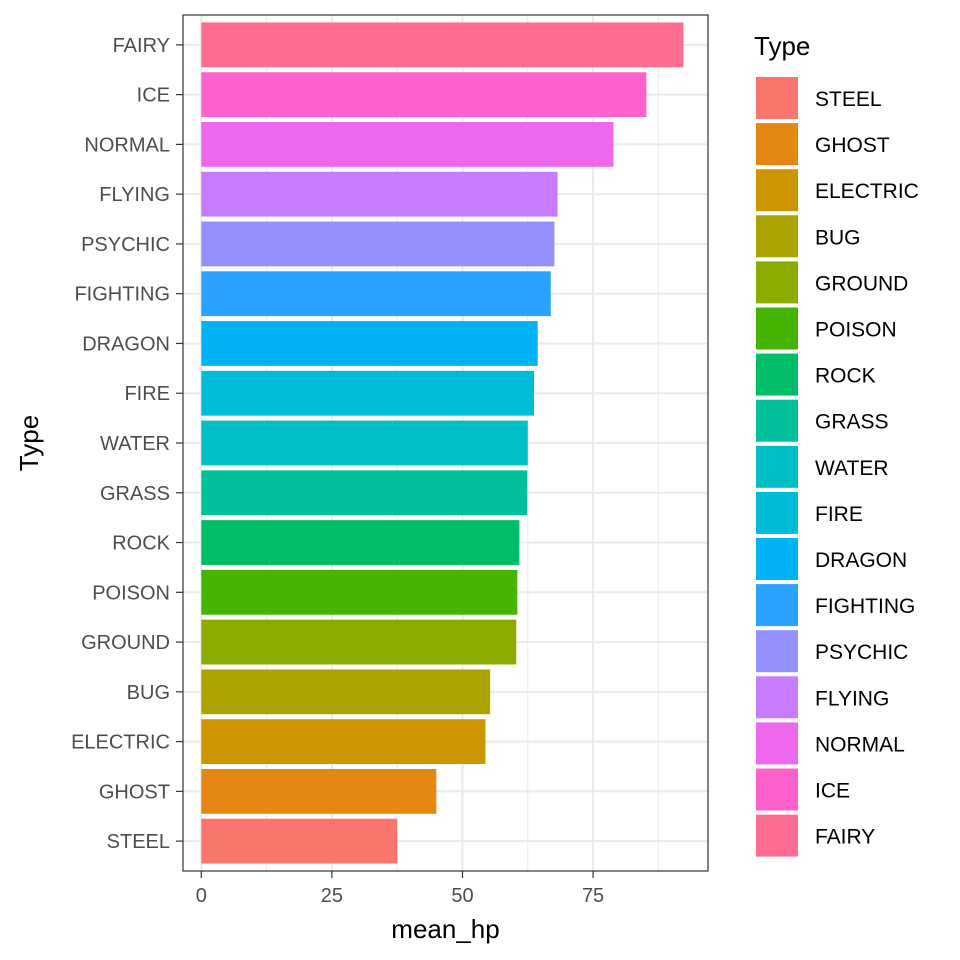 The image size is (960, 960). Describe the element at coordinates (125, 245) in the screenshot. I see `y-tick-label: PSYCHIC` at that location.